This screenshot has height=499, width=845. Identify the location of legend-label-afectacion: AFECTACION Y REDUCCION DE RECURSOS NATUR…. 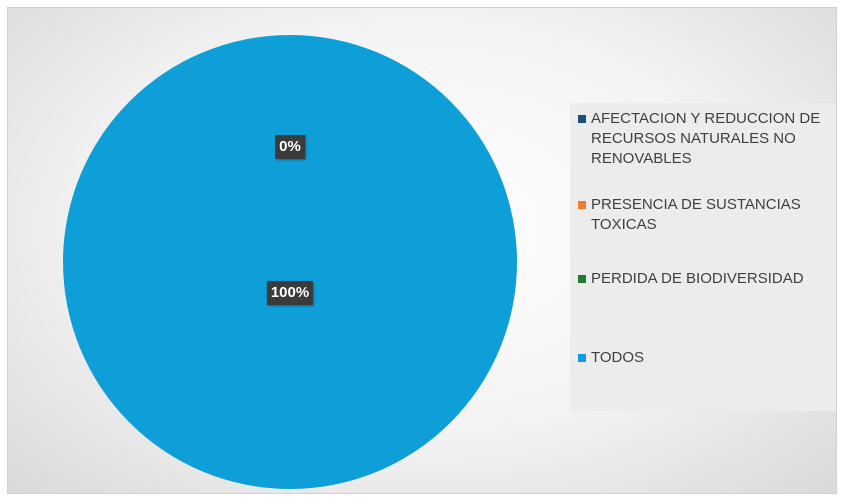
(706, 138).